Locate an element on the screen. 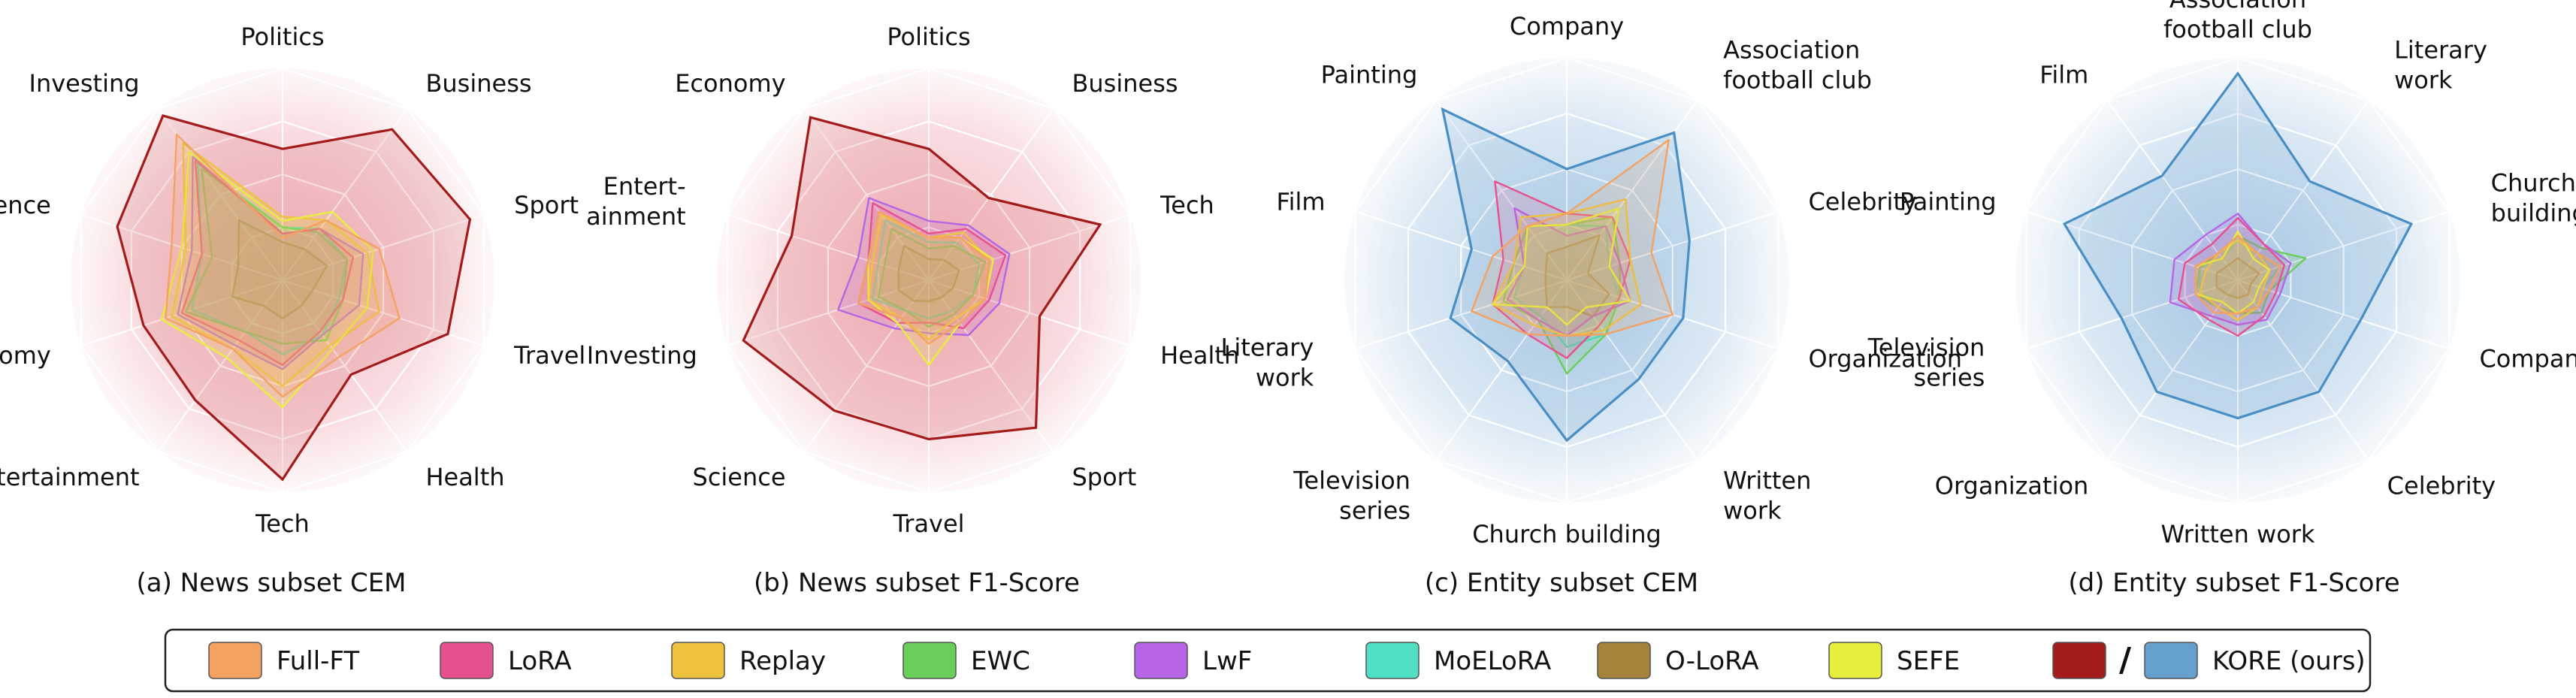  axis-label-organization: Organization is located at coordinates (1885, 358).